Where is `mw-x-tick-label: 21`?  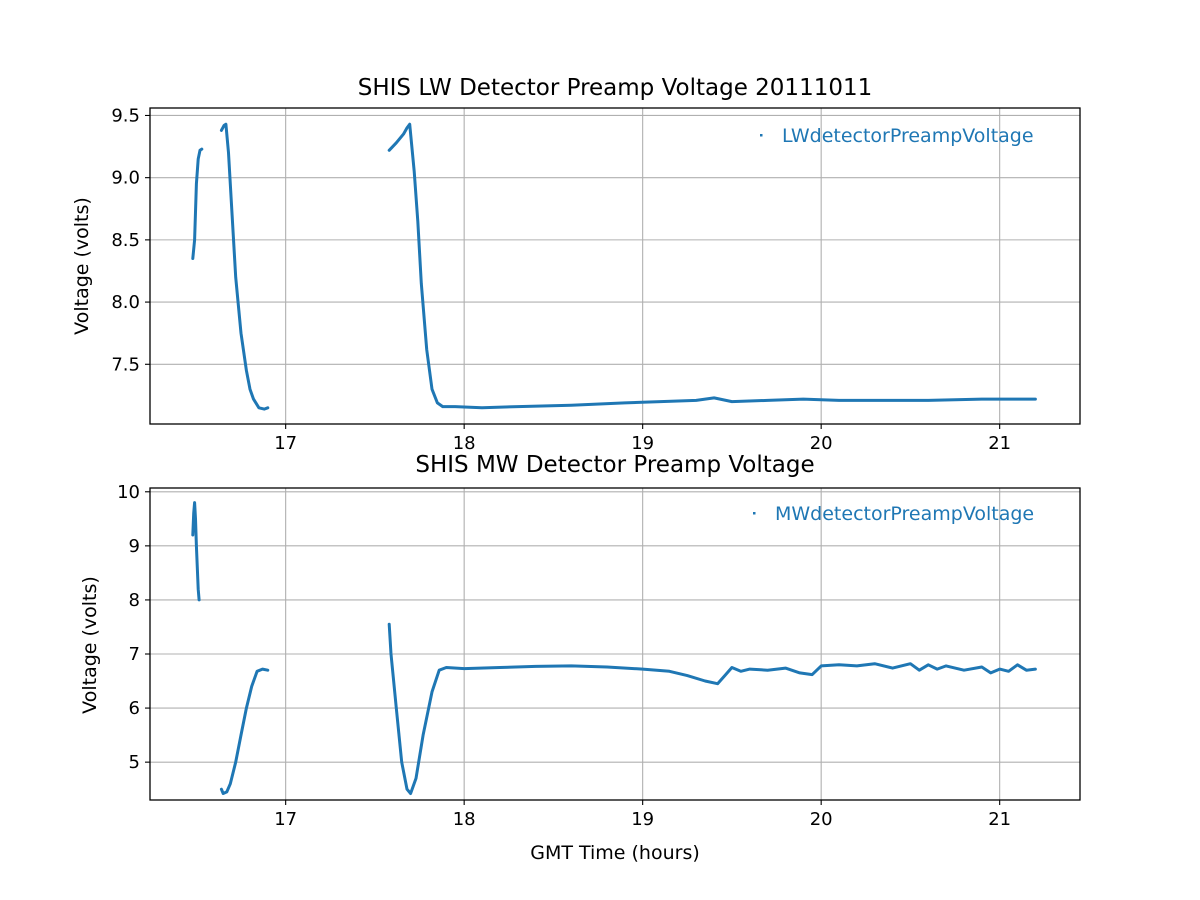 mw-x-tick-label: 21 is located at coordinates (999, 819).